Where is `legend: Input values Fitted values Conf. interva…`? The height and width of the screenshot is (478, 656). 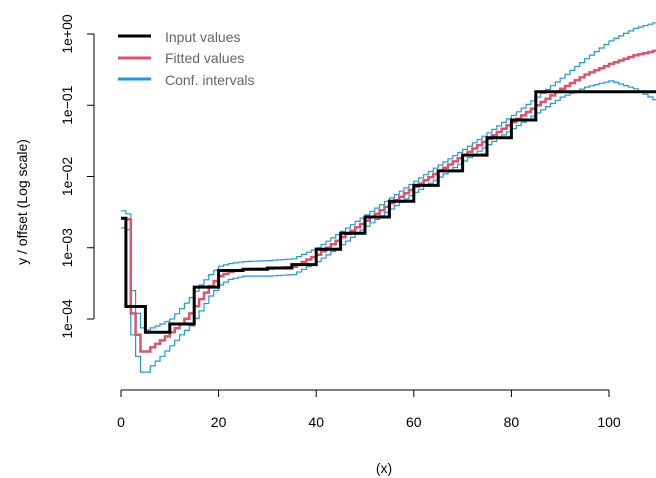
legend: Input values Fitted values Conf. interva… is located at coordinates (186, 58).